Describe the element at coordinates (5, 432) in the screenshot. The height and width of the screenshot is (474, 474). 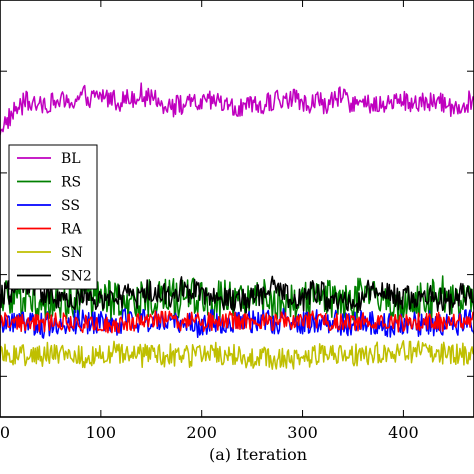
I see `x-tick-label: 0` at that location.